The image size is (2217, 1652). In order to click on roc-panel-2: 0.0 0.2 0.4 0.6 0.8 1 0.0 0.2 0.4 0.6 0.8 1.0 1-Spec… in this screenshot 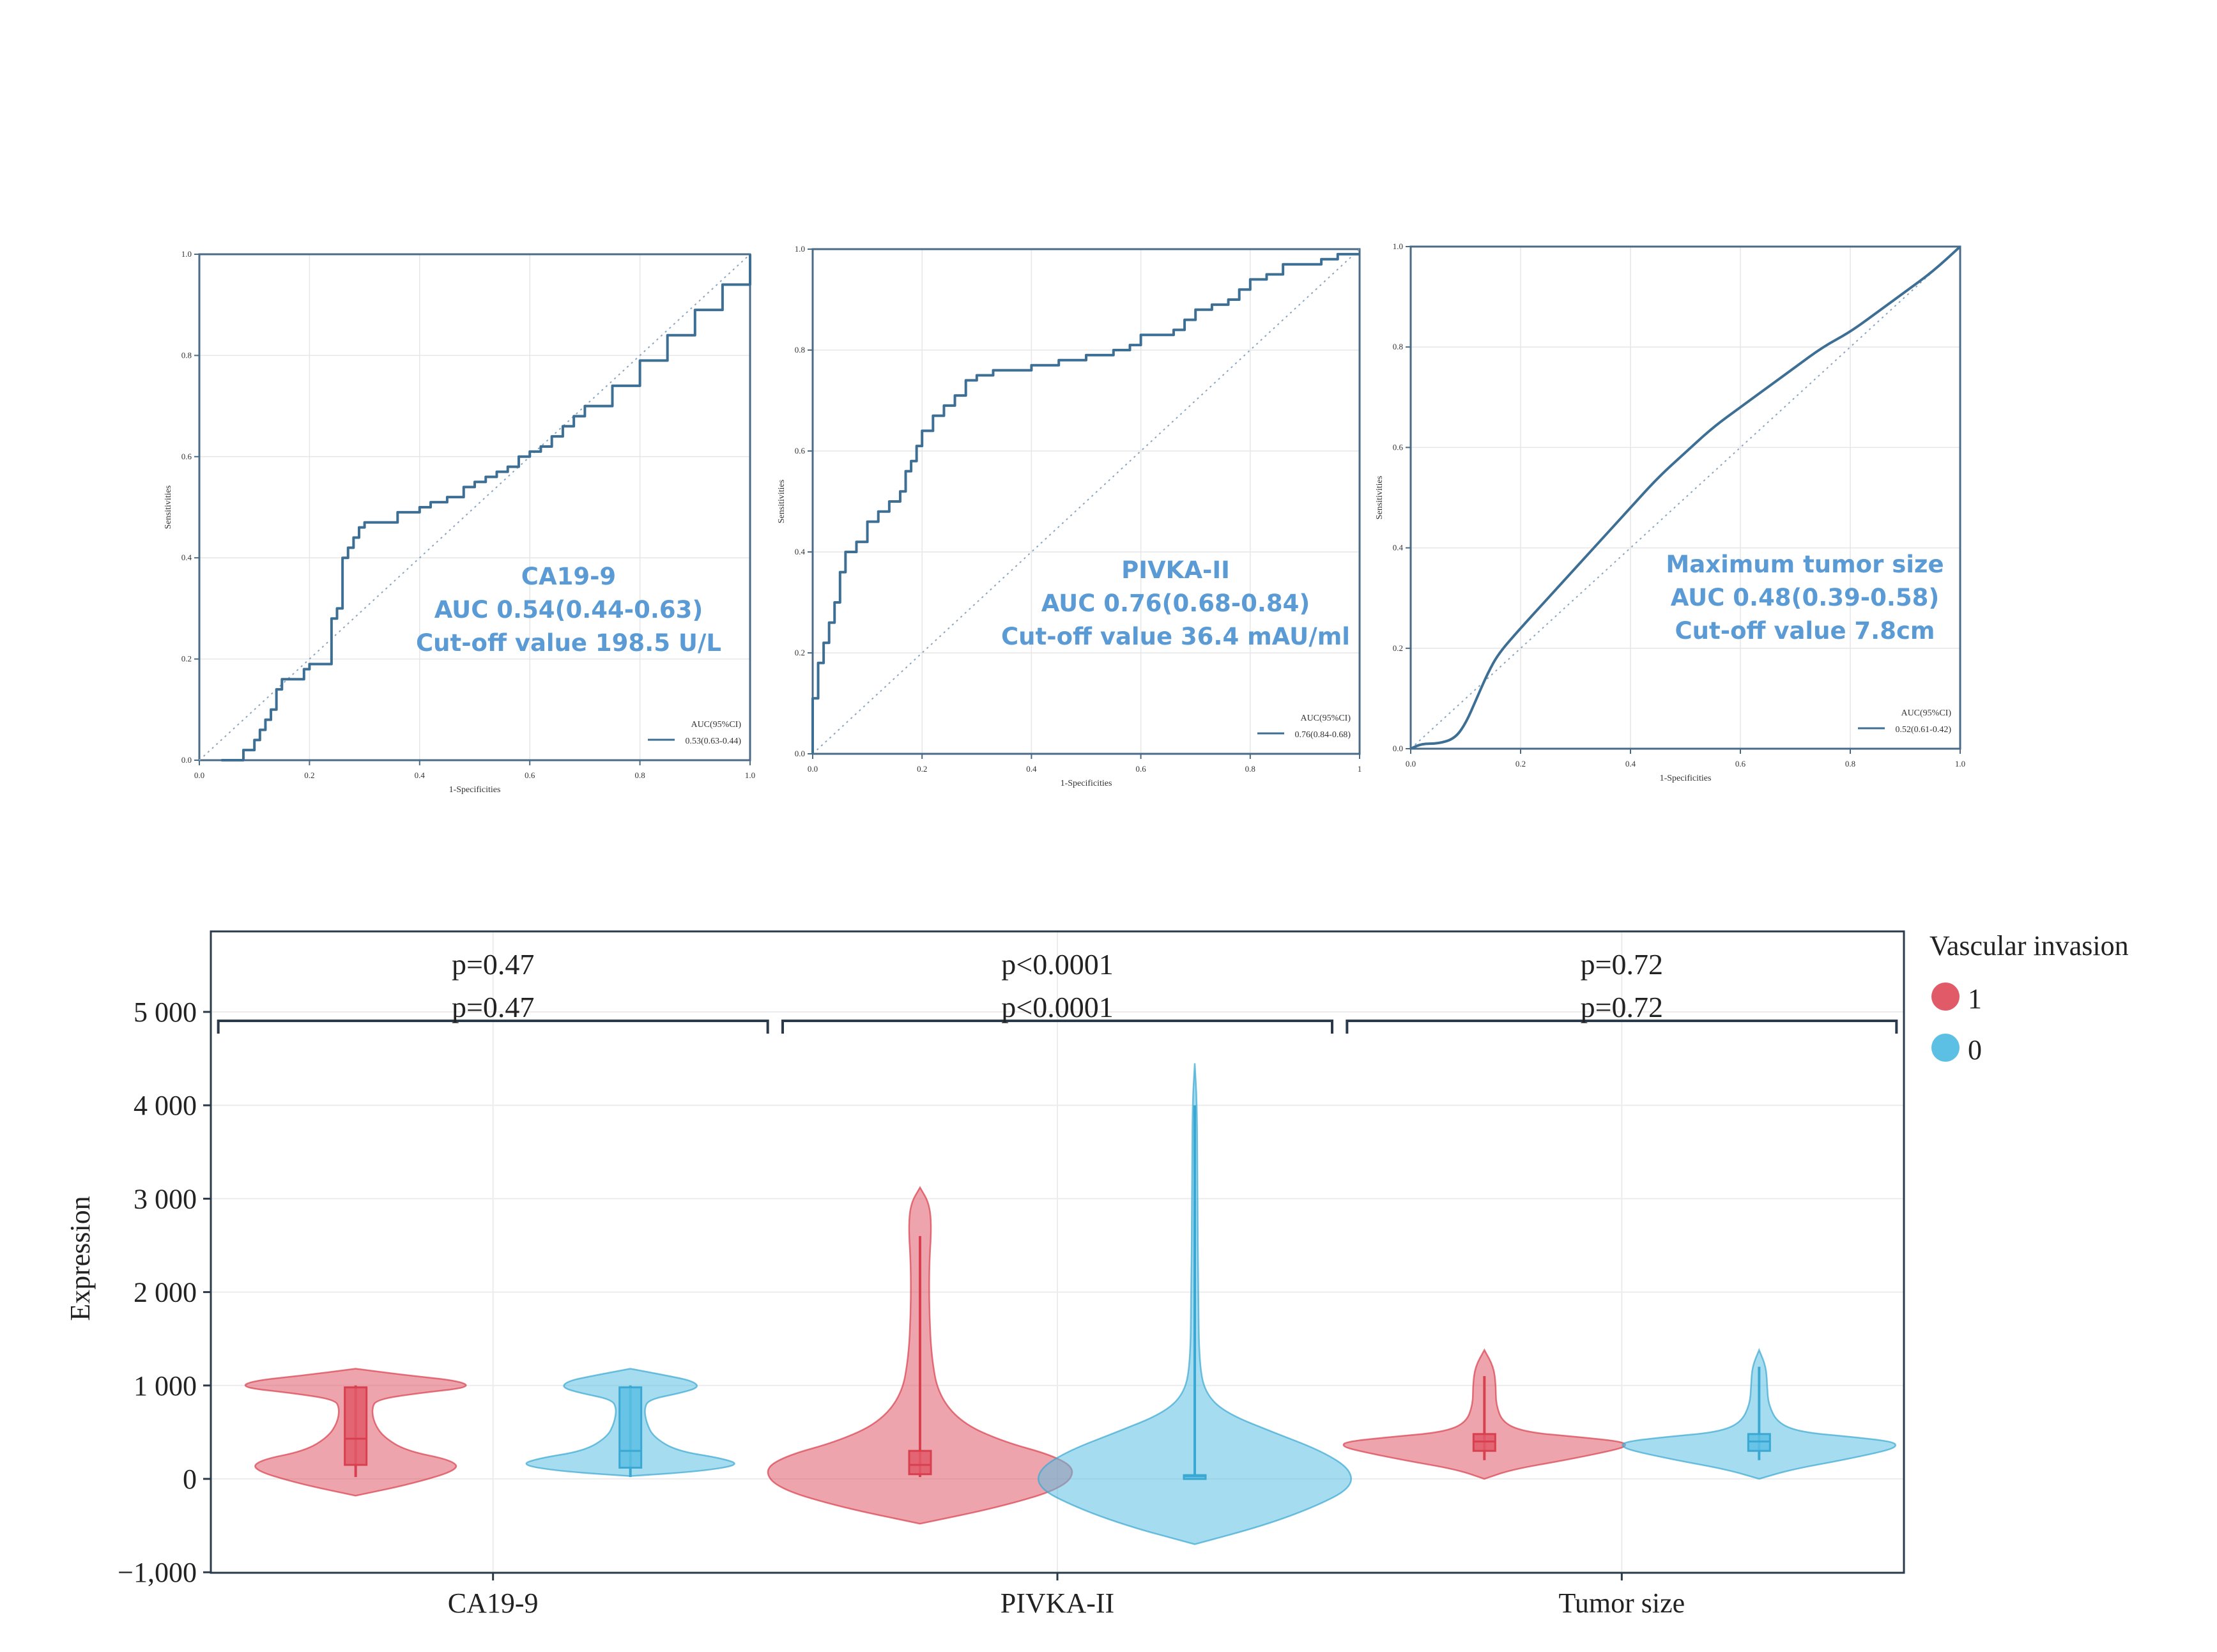, I will do `click(1069, 516)`.